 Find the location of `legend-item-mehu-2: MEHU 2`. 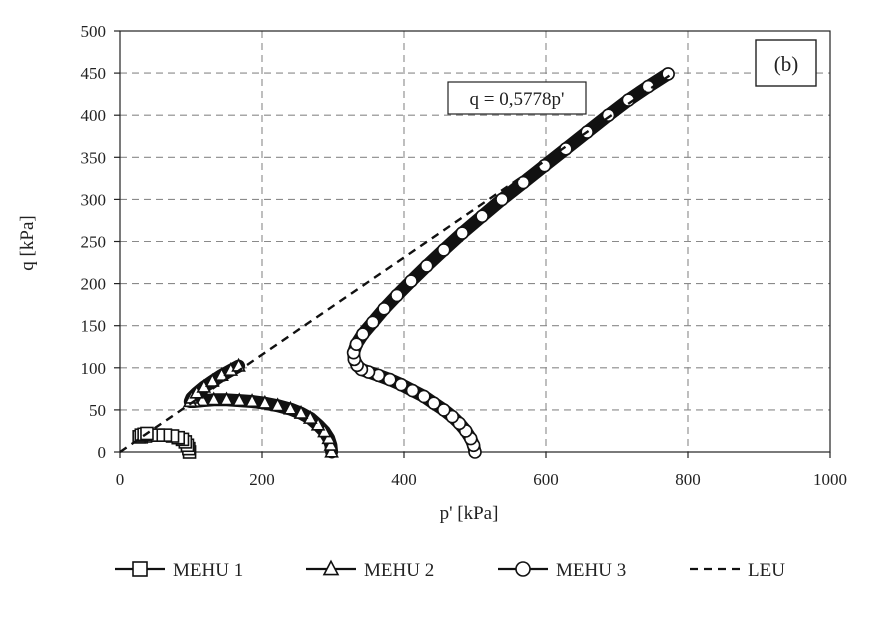

legend-item-mehu-2: MEHU 2 is located at coordinates (370, 570).